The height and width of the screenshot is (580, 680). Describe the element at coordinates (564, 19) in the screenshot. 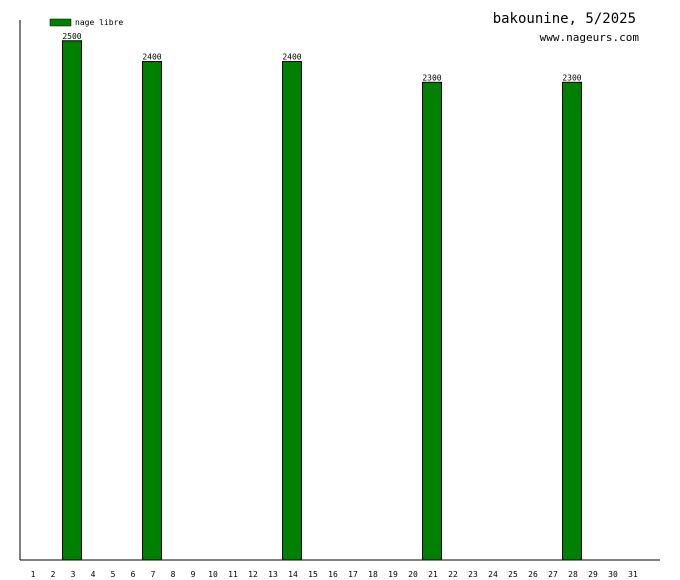

I see `chart-title: bakounine, 5/2025` at that location.